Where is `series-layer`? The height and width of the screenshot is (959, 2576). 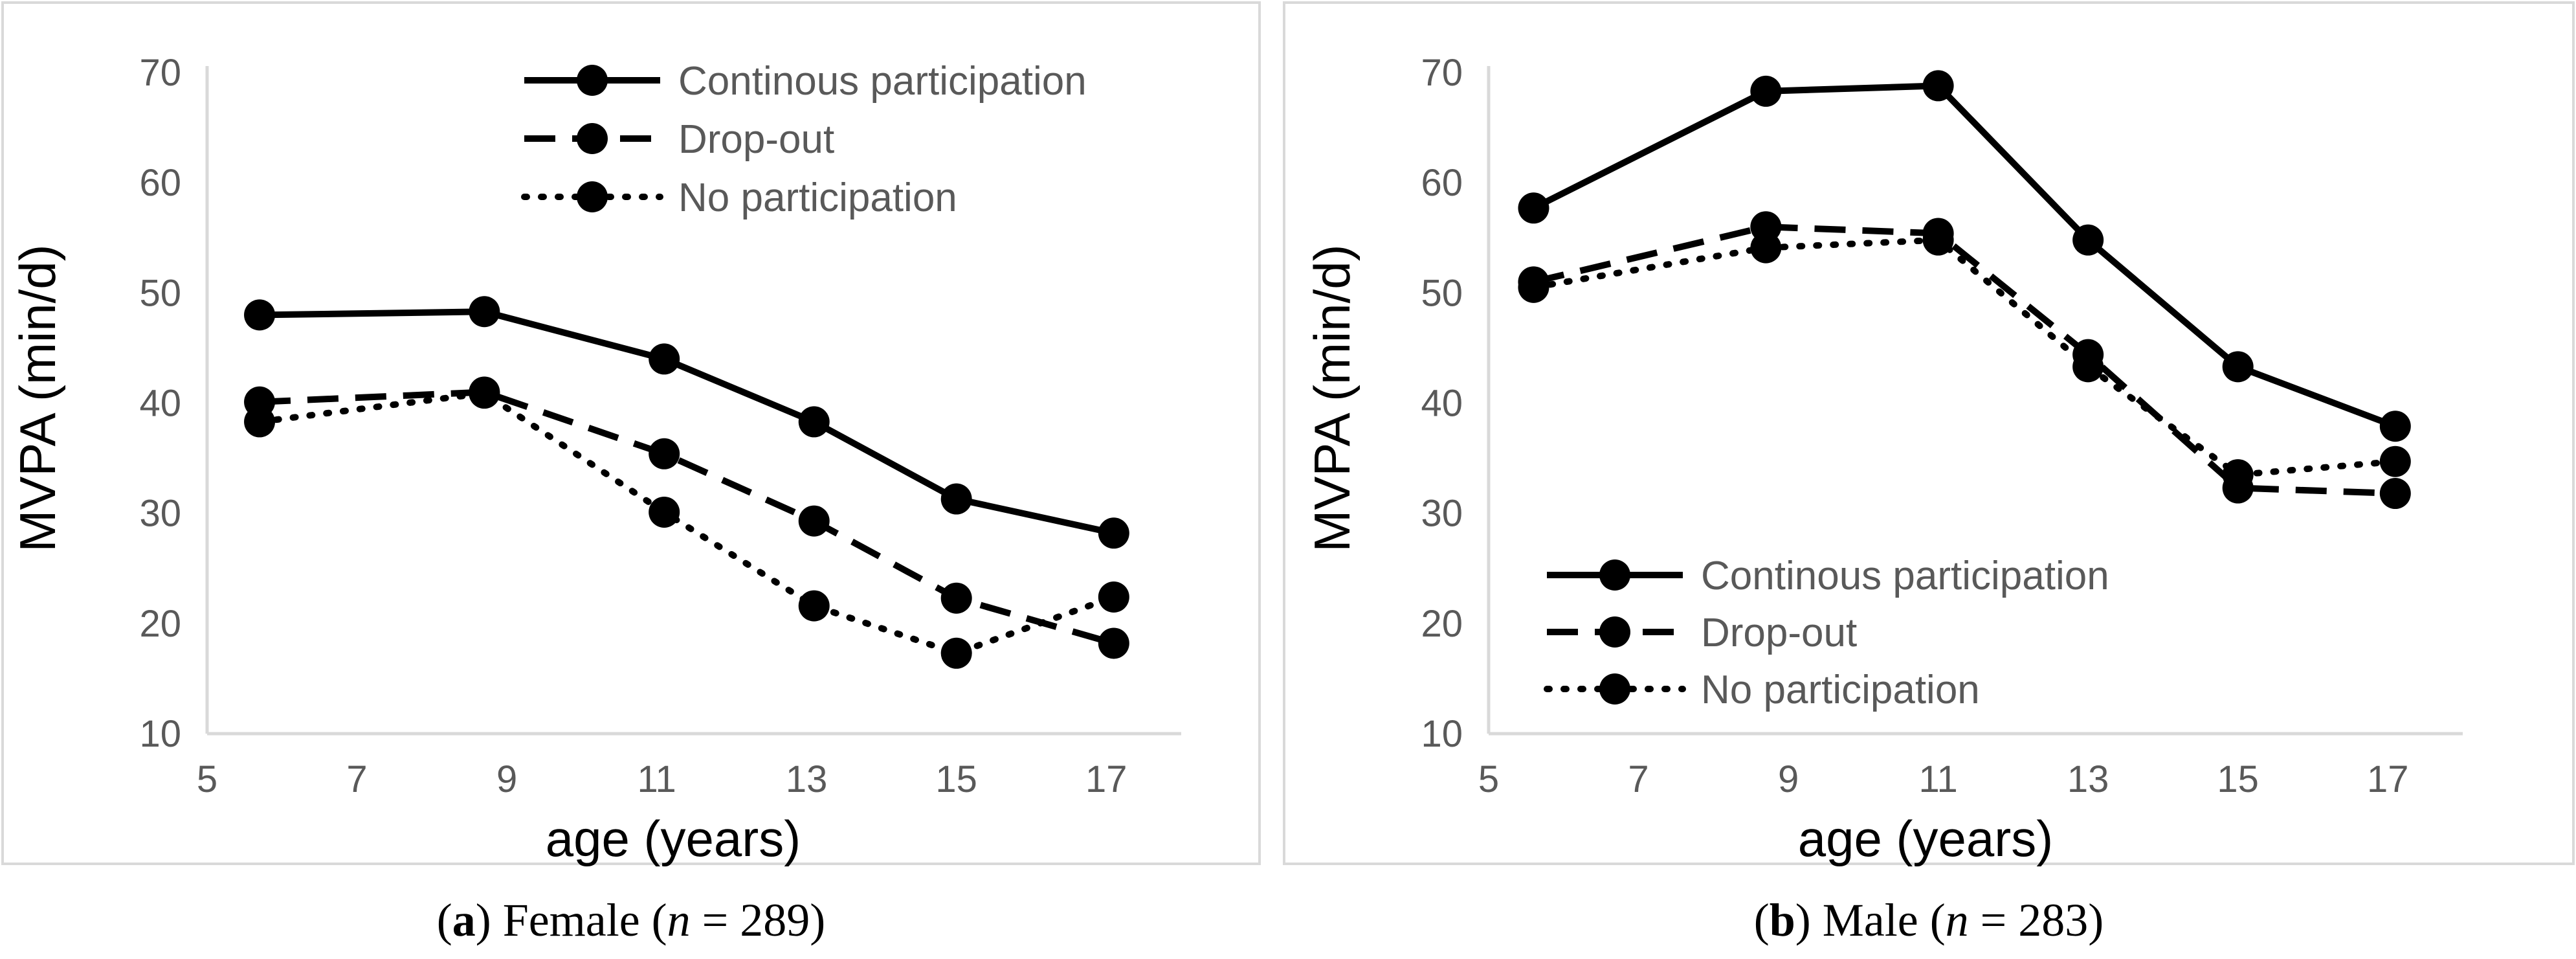 series-layer is located at coordinates (686, 482).